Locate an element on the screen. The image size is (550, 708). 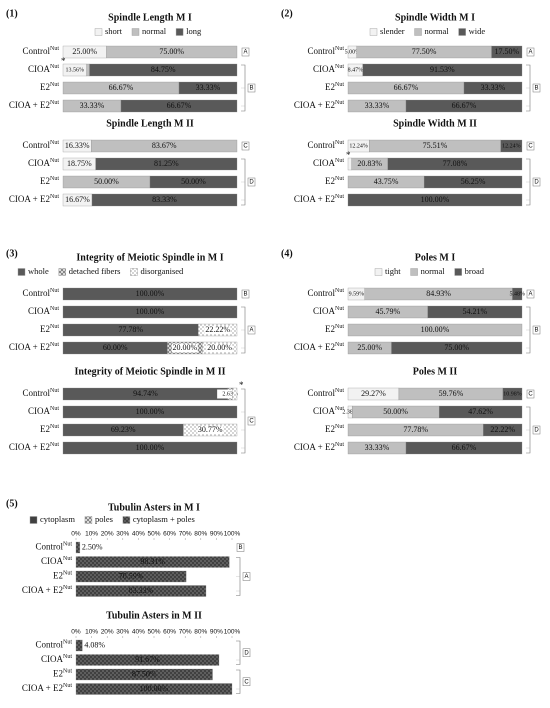
value-label: 9.59% is located at coordinates (357, 294).